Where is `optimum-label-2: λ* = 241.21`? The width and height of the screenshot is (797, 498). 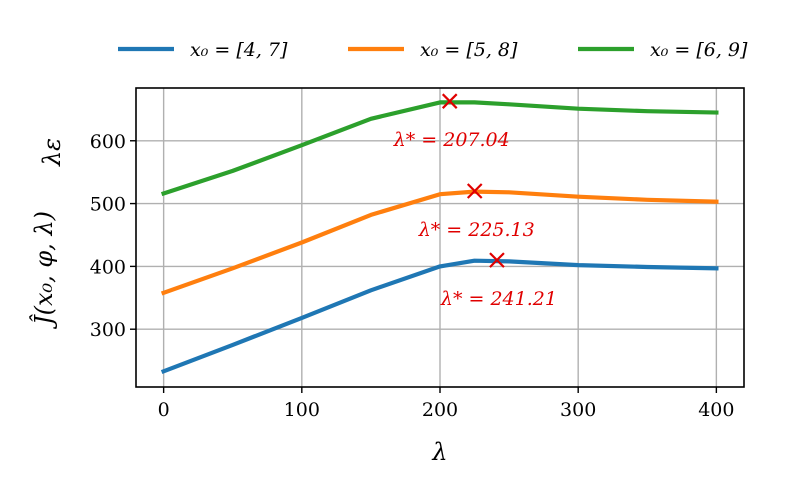
optimum-label-2: λ* = 241.21 is located at coordinates (498, 299).